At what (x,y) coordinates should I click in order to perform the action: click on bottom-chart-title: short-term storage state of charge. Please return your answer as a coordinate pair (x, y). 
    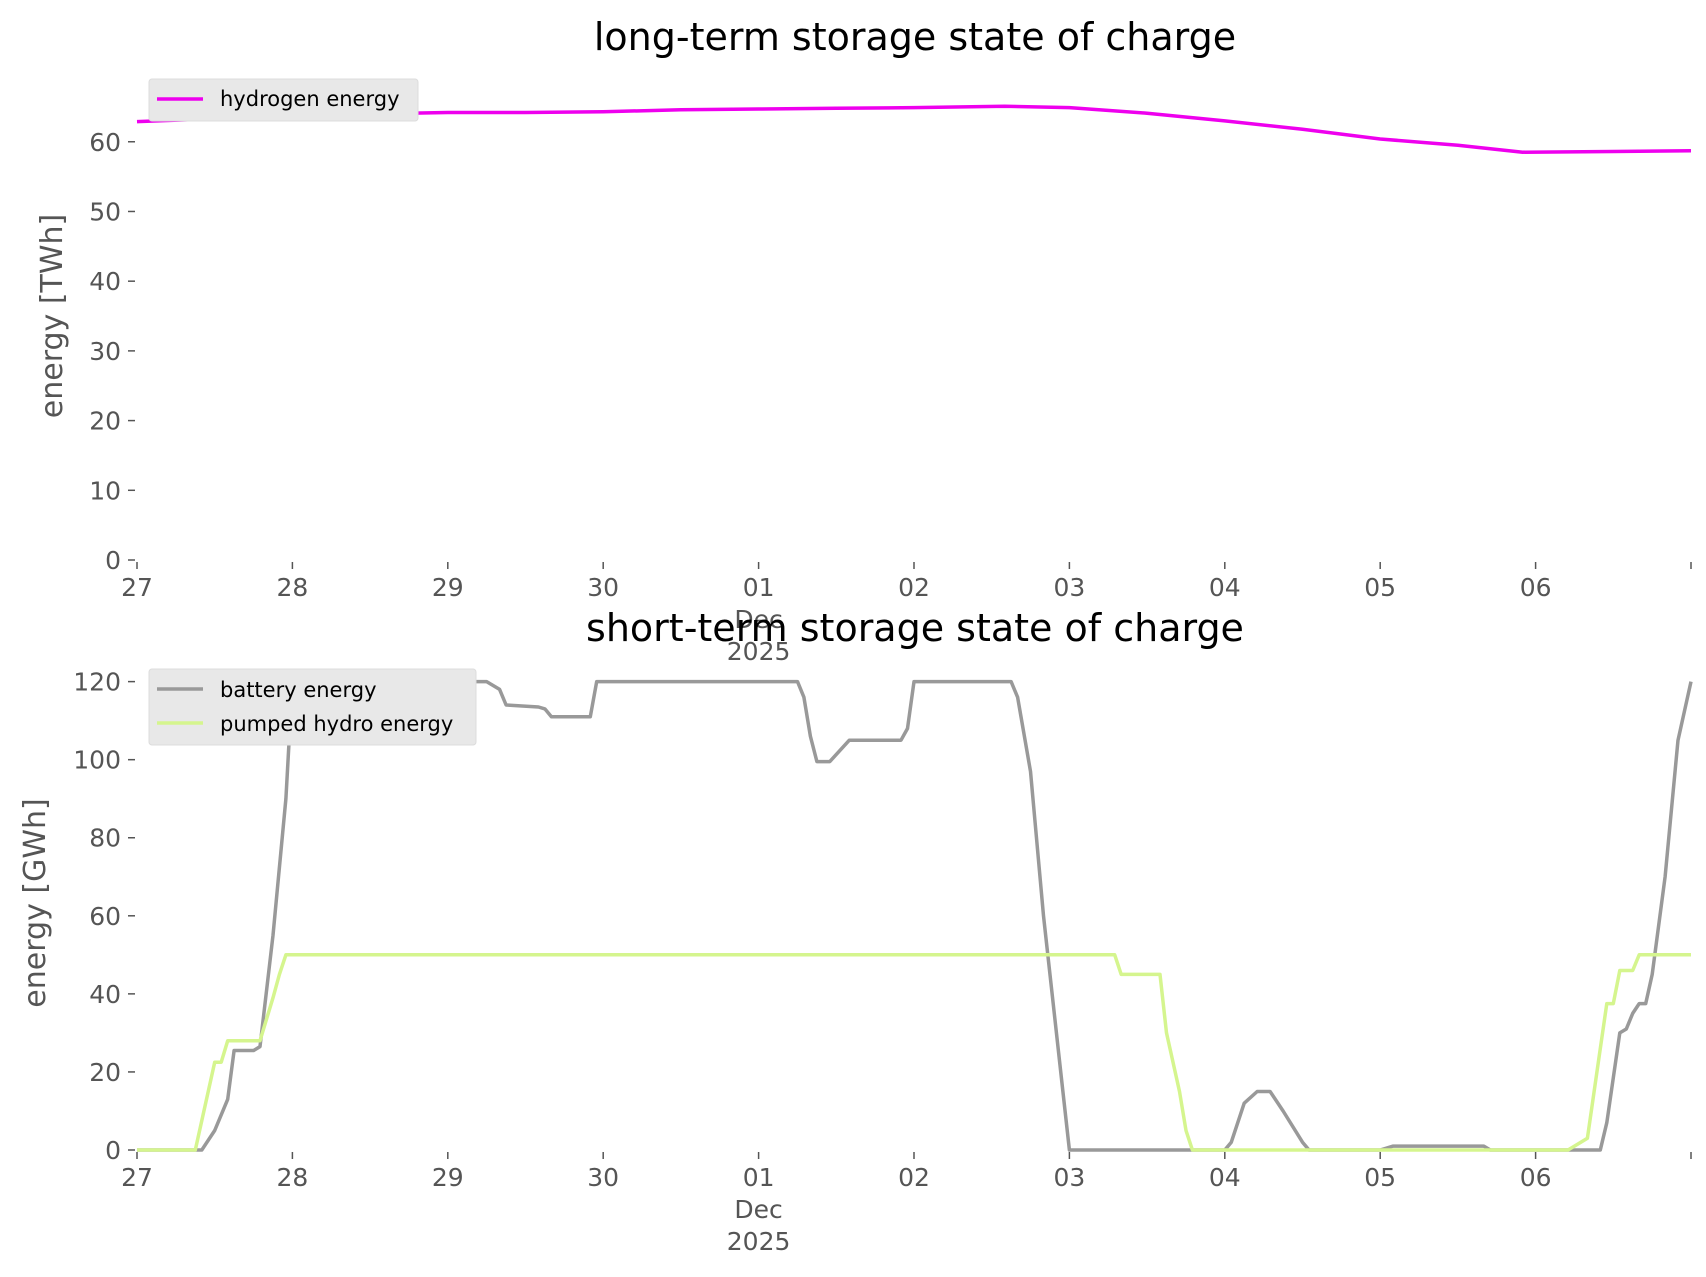
    Looking at the image, I should click on (915, 628).